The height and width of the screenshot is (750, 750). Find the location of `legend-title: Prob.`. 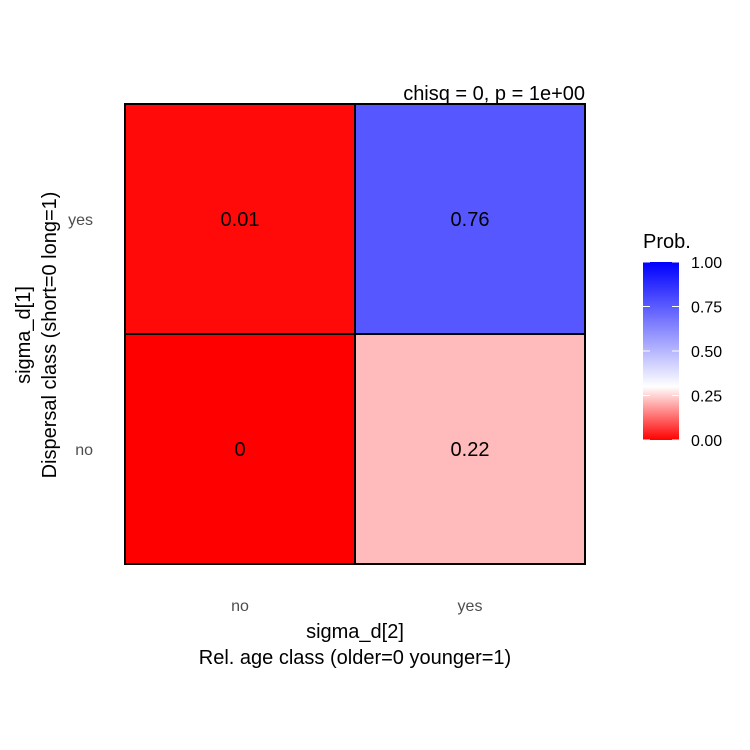

legend-title: Prob. is located at coordinates (667, 242).